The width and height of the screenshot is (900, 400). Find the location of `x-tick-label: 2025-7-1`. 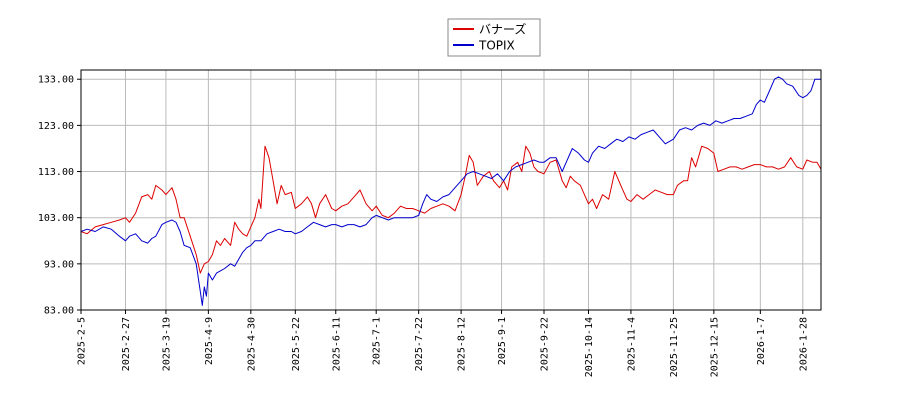

x-tick-label: 2025-7-1 is located at coordinates (377, 341).